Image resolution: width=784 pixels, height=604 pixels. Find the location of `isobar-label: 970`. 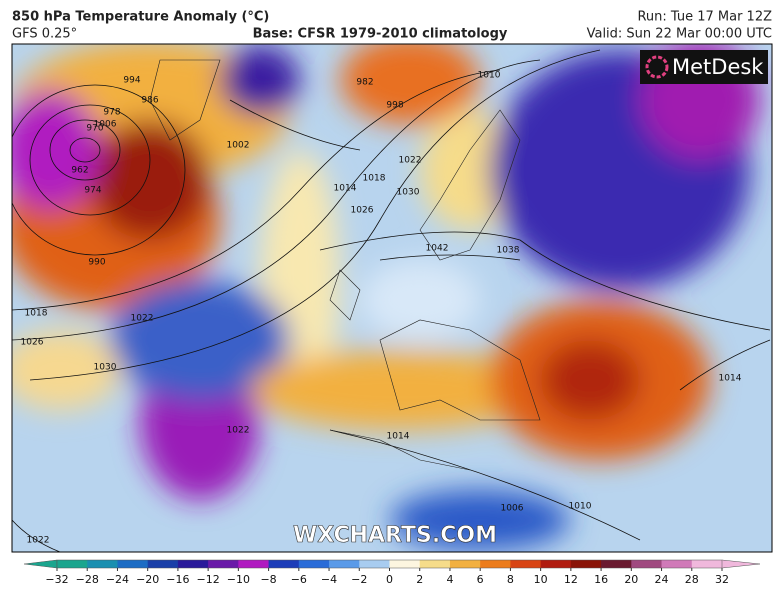

isobar-label: 970 is located at coordinates (94, 129).